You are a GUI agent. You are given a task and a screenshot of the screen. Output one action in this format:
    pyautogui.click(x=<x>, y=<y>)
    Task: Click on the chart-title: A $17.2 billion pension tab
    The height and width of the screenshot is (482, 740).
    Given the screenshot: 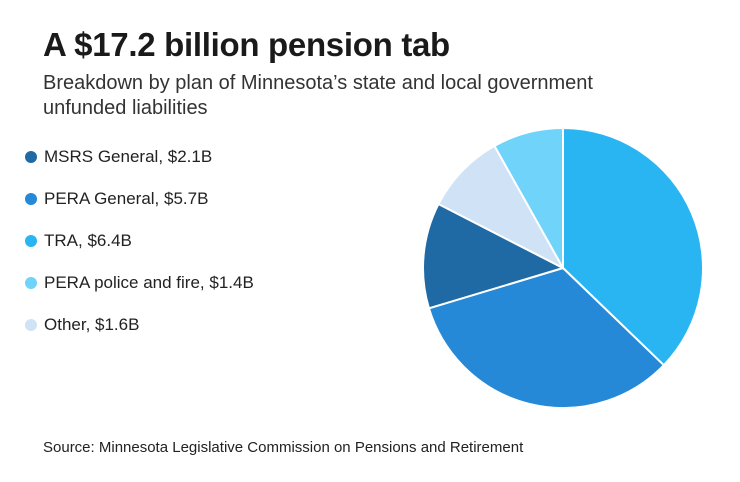 What is the action you would take?
    pyautogui.click(x=246, y=44)
    